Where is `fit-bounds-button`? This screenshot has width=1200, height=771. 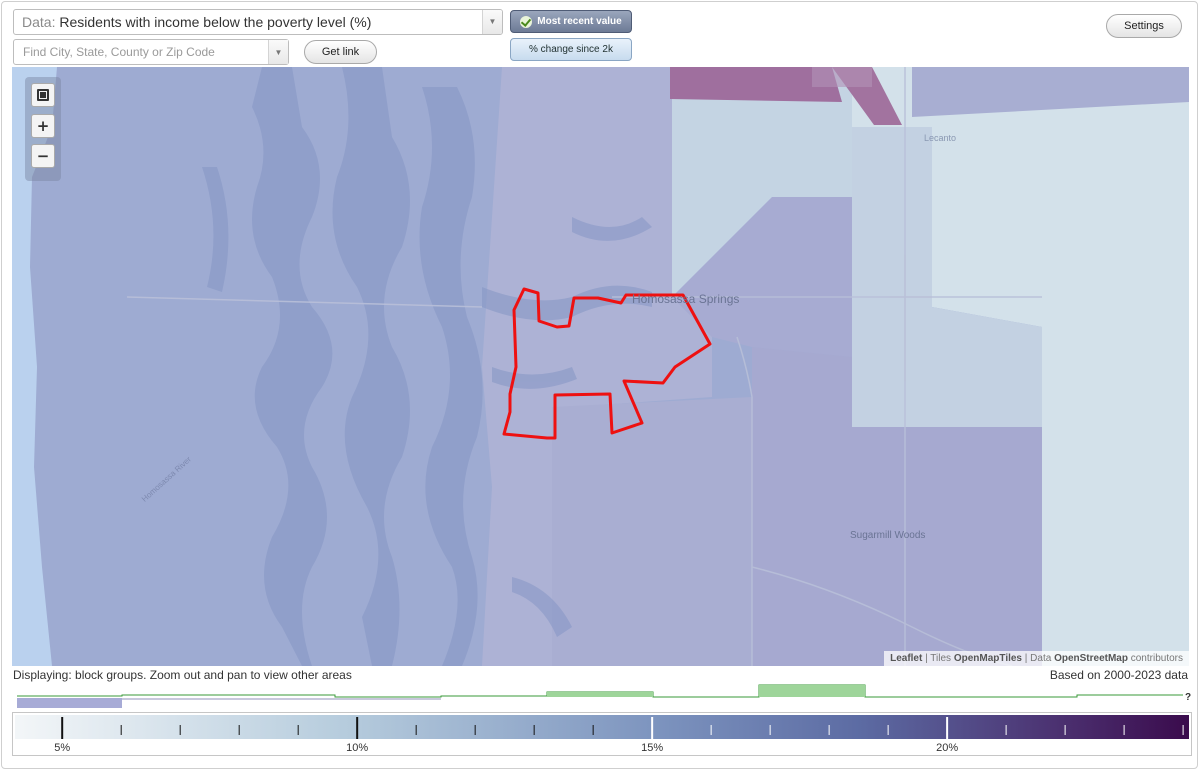 fit-bounds-button is located at coordinates (43, 95).